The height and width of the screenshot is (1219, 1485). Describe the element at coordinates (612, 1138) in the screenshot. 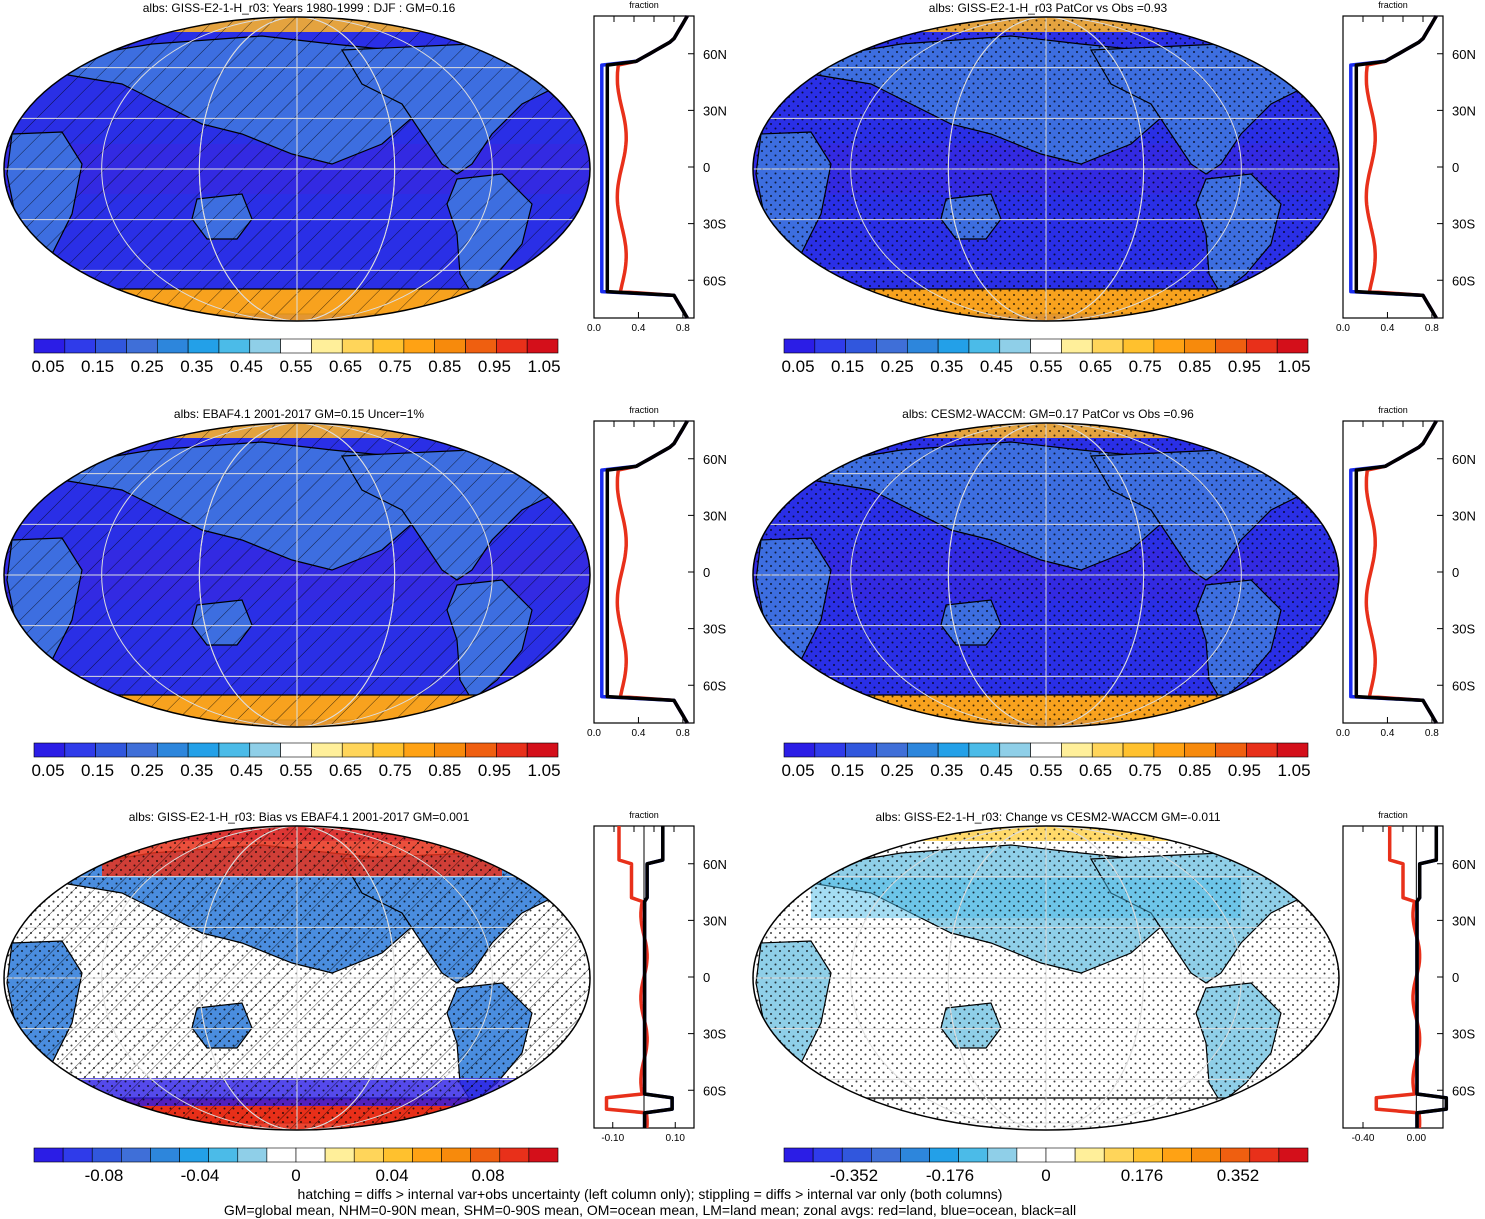

I see `zonal-x-tick-label: -0.10` at that location.